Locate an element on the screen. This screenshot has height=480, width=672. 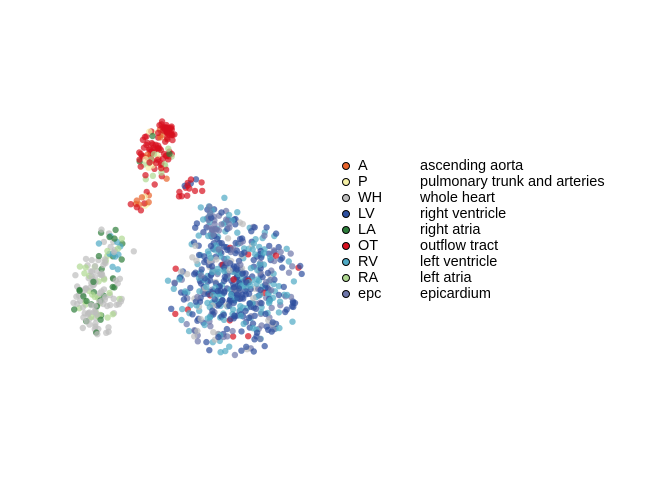
legend-code: OT is located at coordinates (368, 246).